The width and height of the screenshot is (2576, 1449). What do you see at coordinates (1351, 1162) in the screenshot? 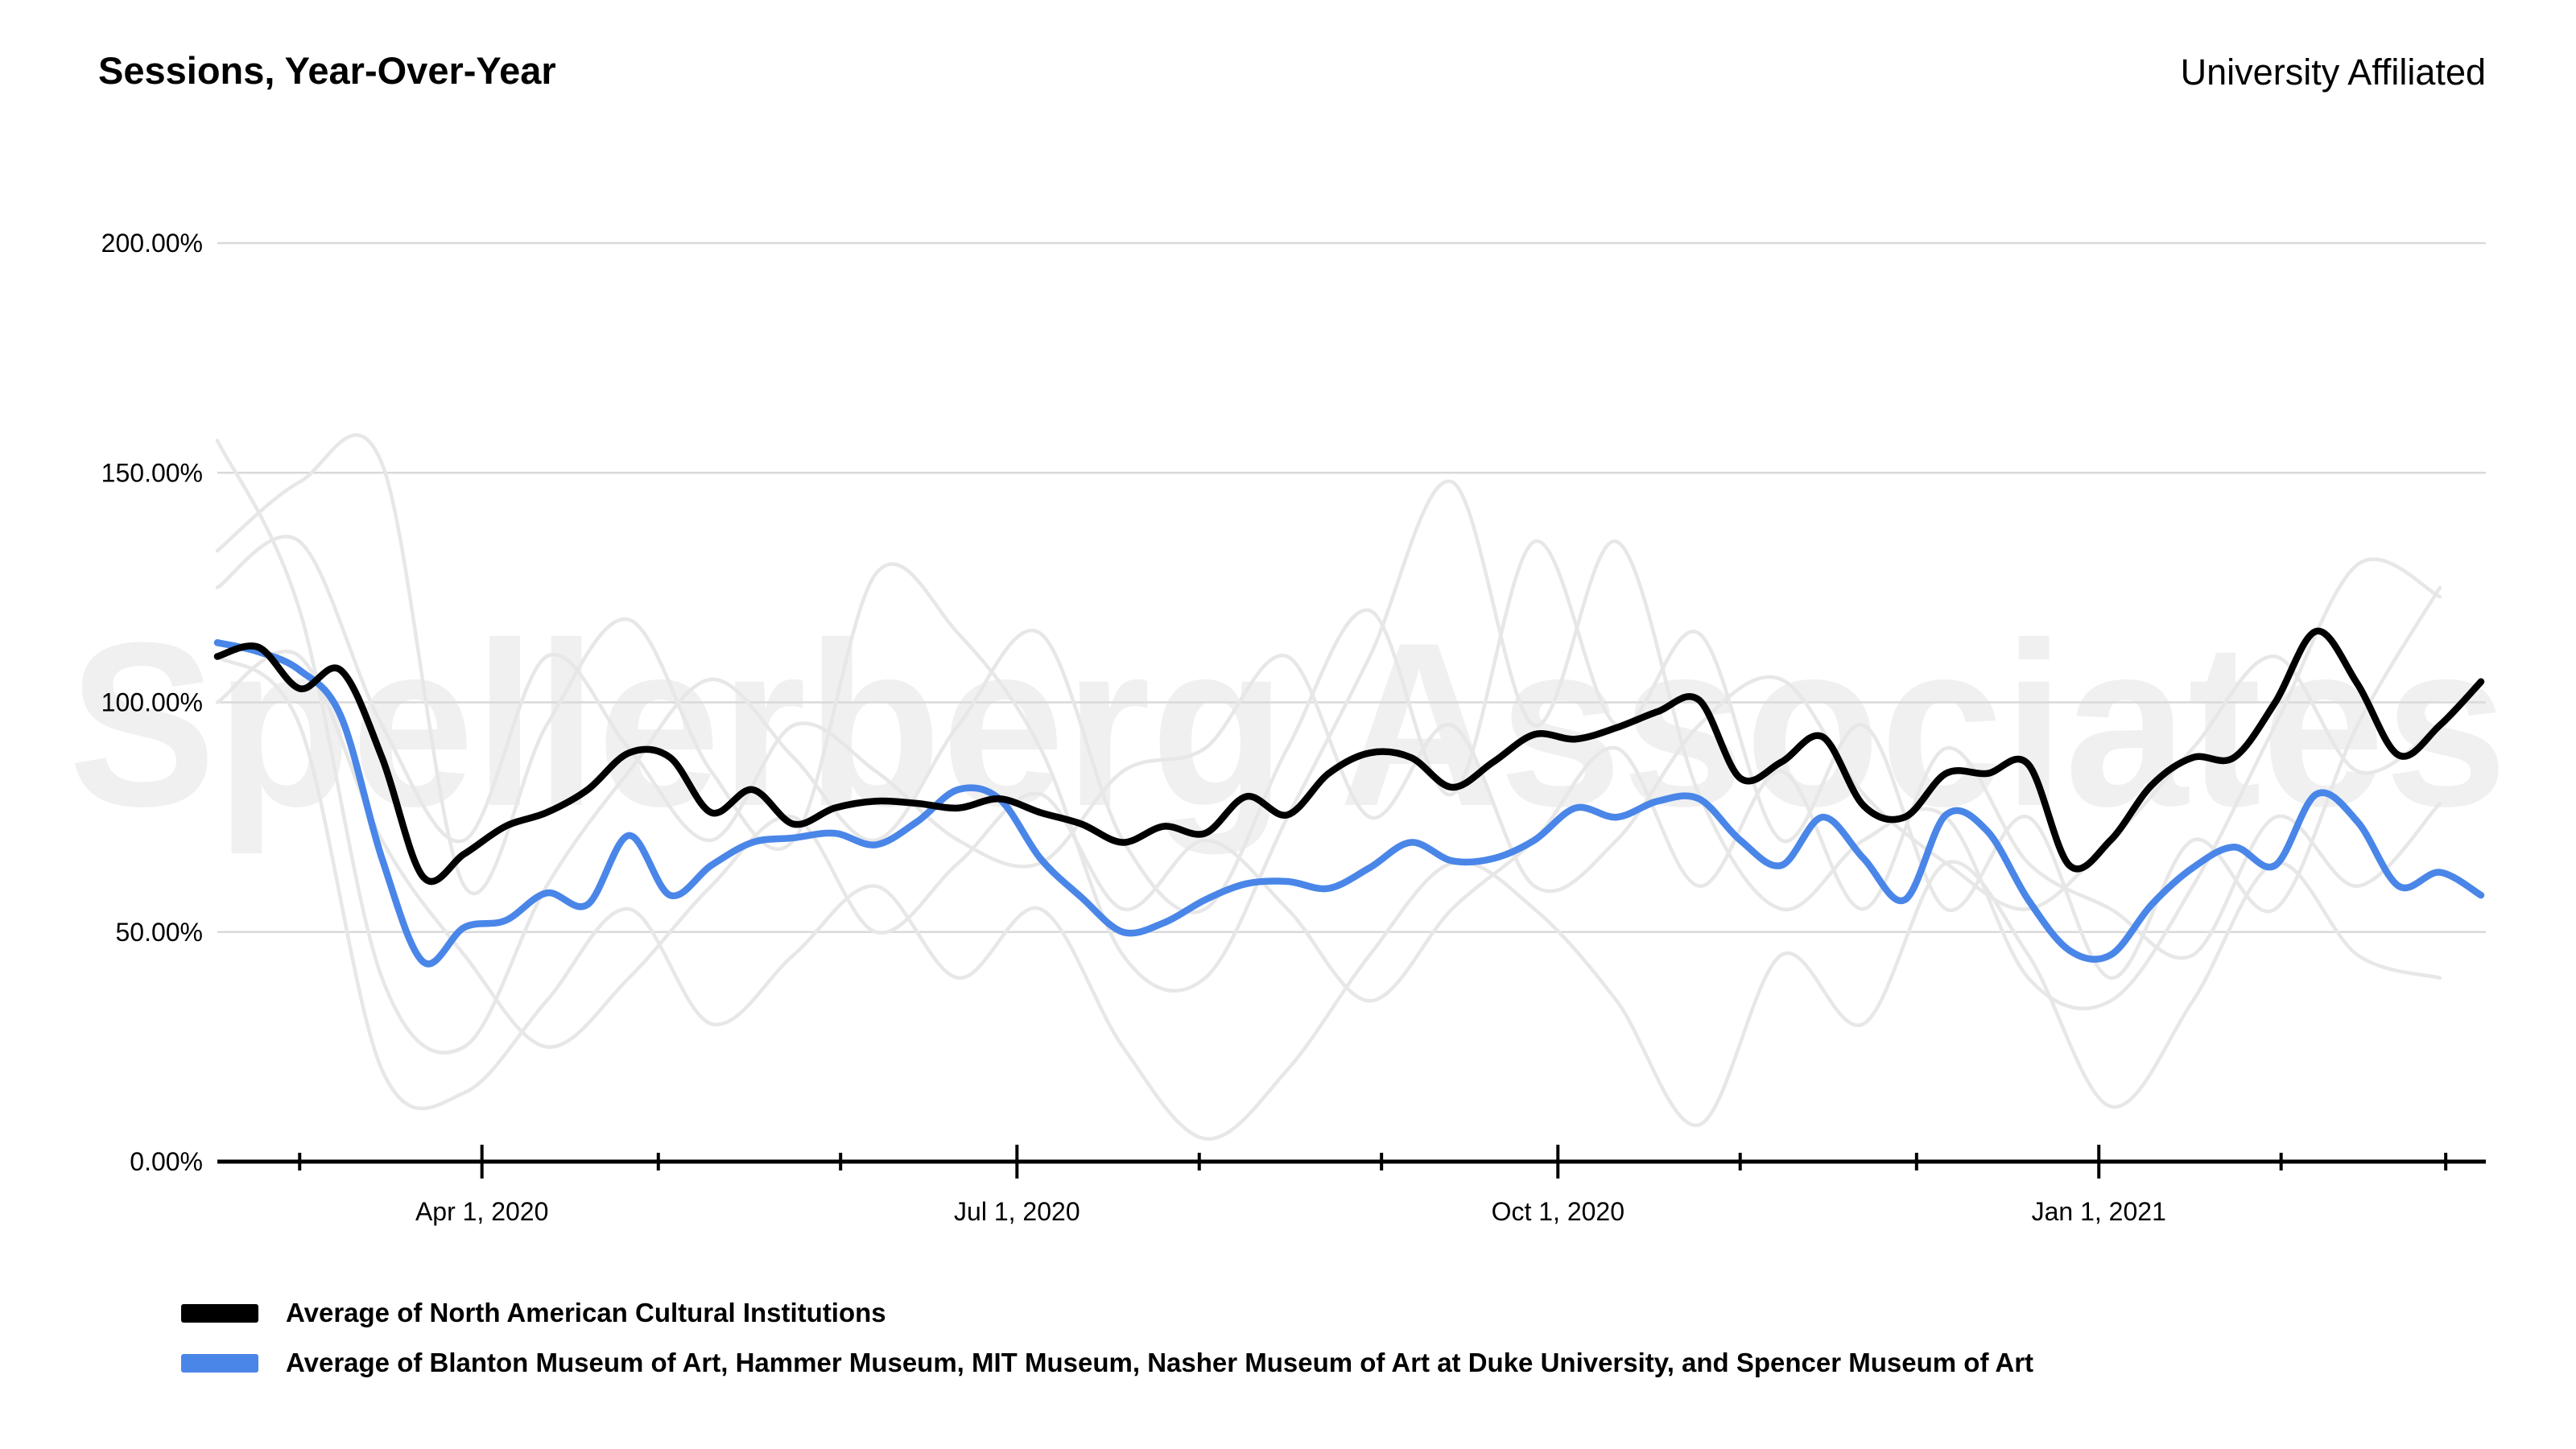
I see `x-axis-layer` at bounding box center [1351, 1162].